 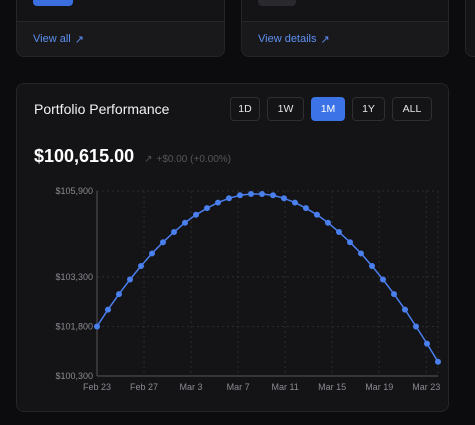 What do you see at coordinates (238, 387) in the screenshot?
I see `x-tick-label: Mar 7` at bounding box center [238, 387].